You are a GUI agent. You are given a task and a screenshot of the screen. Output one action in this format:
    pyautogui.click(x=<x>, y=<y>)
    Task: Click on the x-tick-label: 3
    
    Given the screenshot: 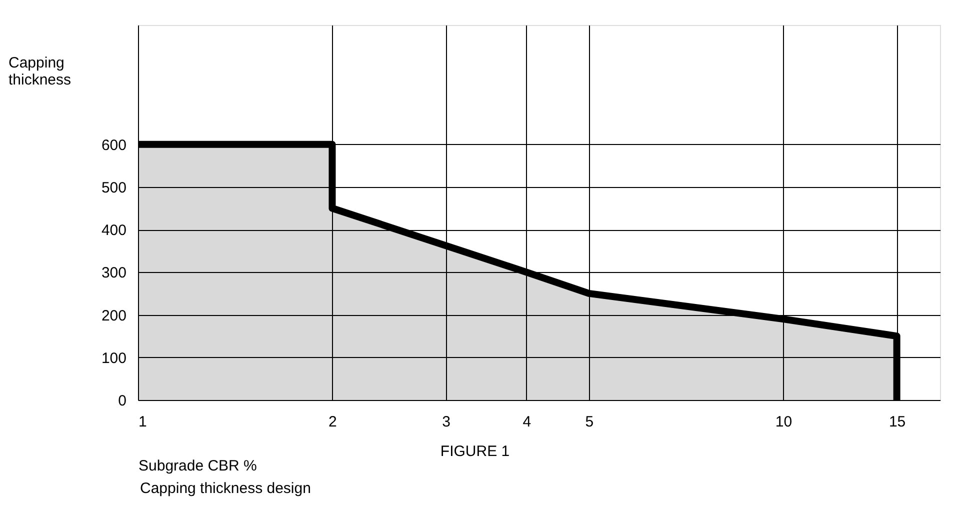 What is the action you would take?
    pyautogui.click(x=446, y=422)
    